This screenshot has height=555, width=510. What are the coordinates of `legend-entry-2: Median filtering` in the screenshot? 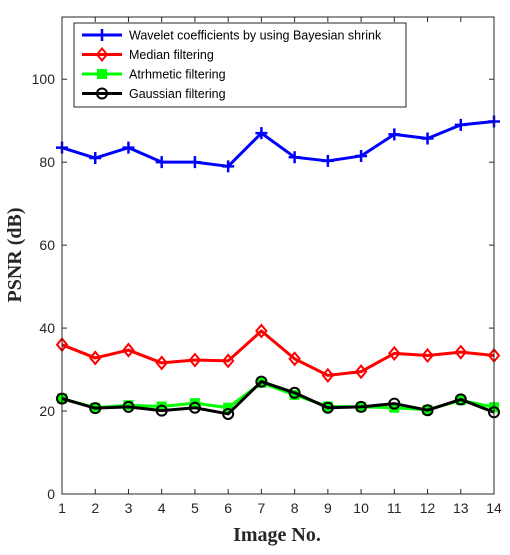 It's located at (148, 54).